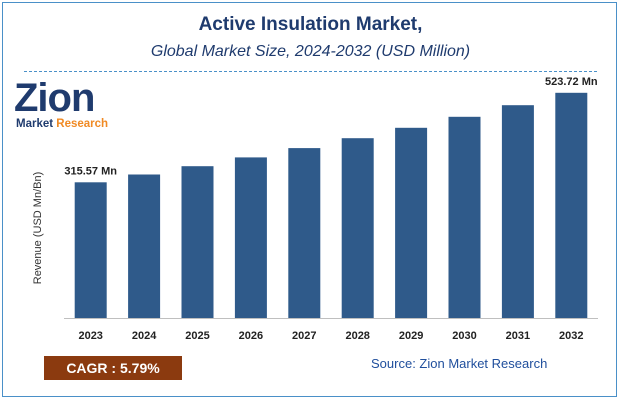 The width and height of the screenshot is (621, 401). I want to click on bar-2030, so click(464, 217).